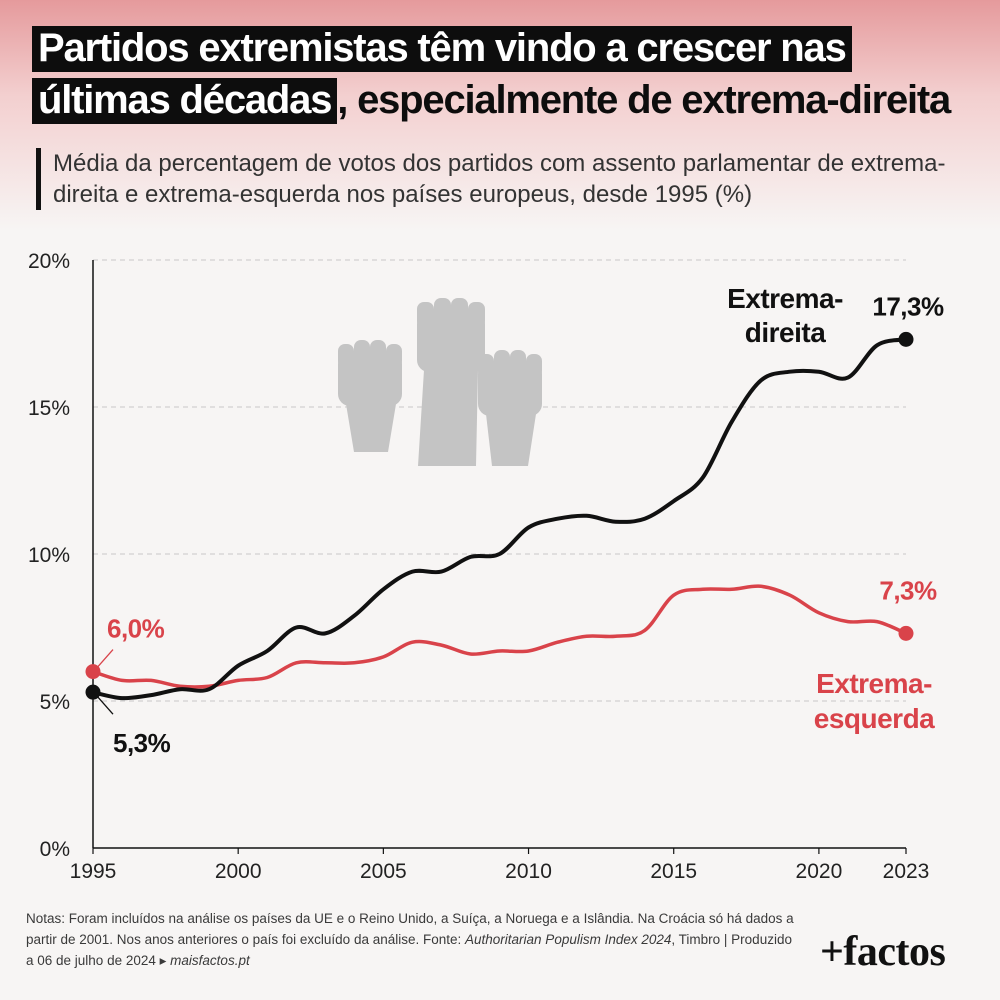 The image size is (1000, 1000). I want to click on x-tick-label: 2020, so click(819, 871).